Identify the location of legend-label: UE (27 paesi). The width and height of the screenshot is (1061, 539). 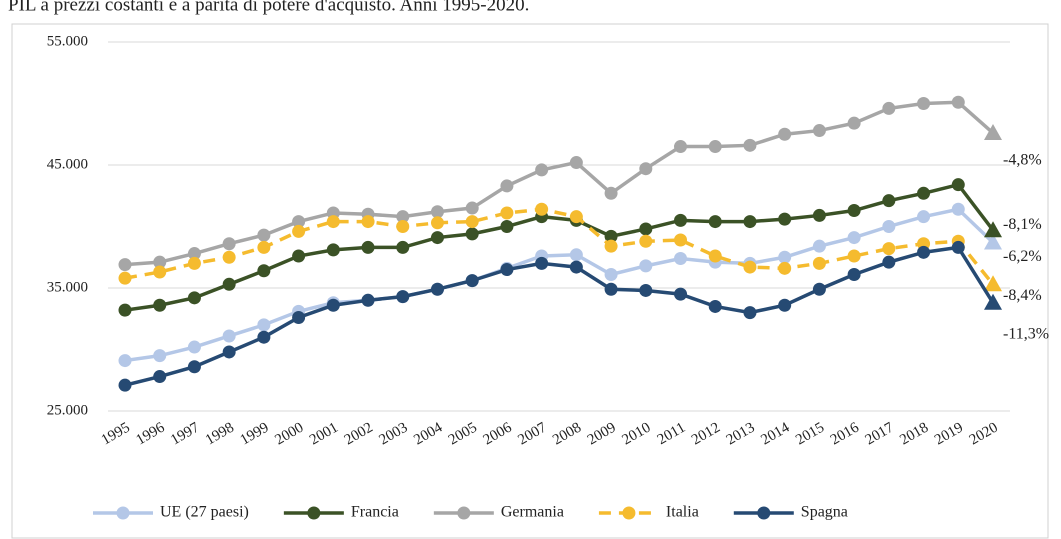
(204, 512).